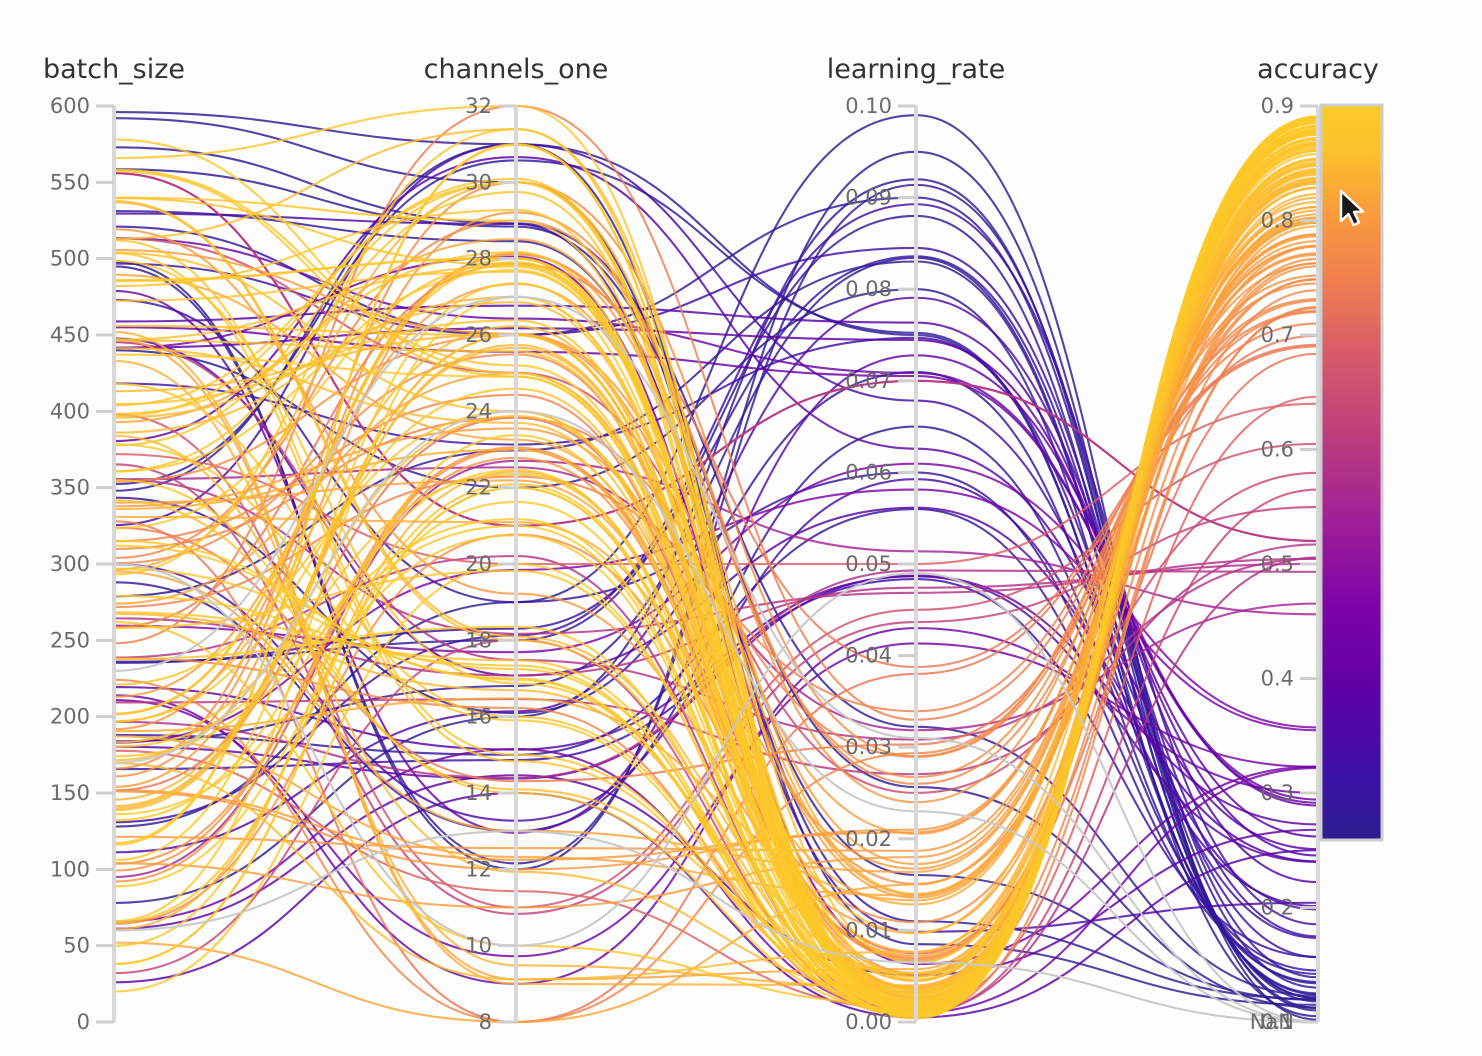  Describe the element at coordinates (478, 335) in the screenshot. I see `tick-label-channels_one-3: 26` at that location.